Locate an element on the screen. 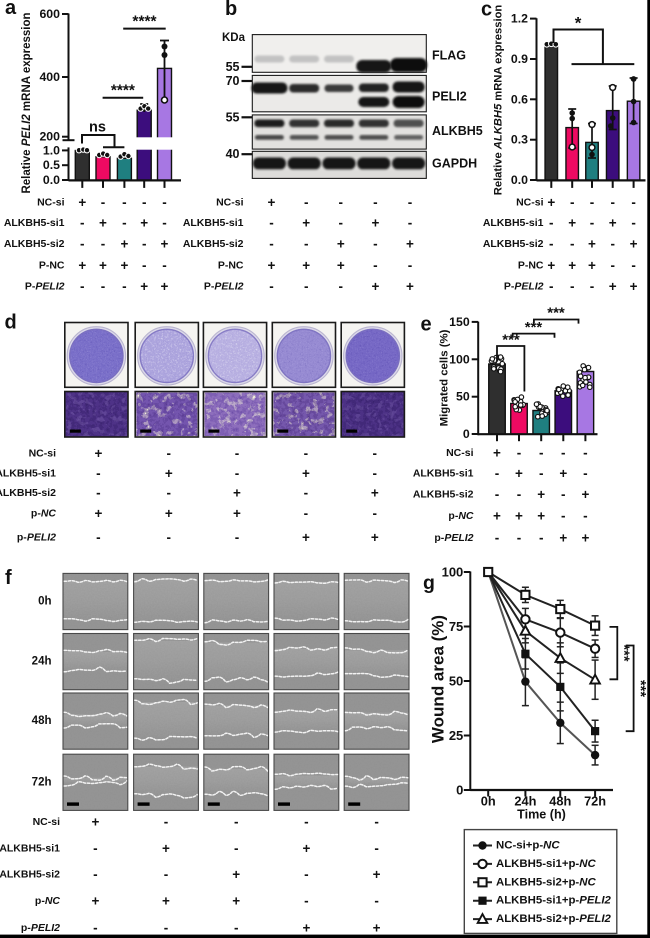 This screenshot has width=650, height=938. svg-text: 0.3 is located at coordinates (519, 140).